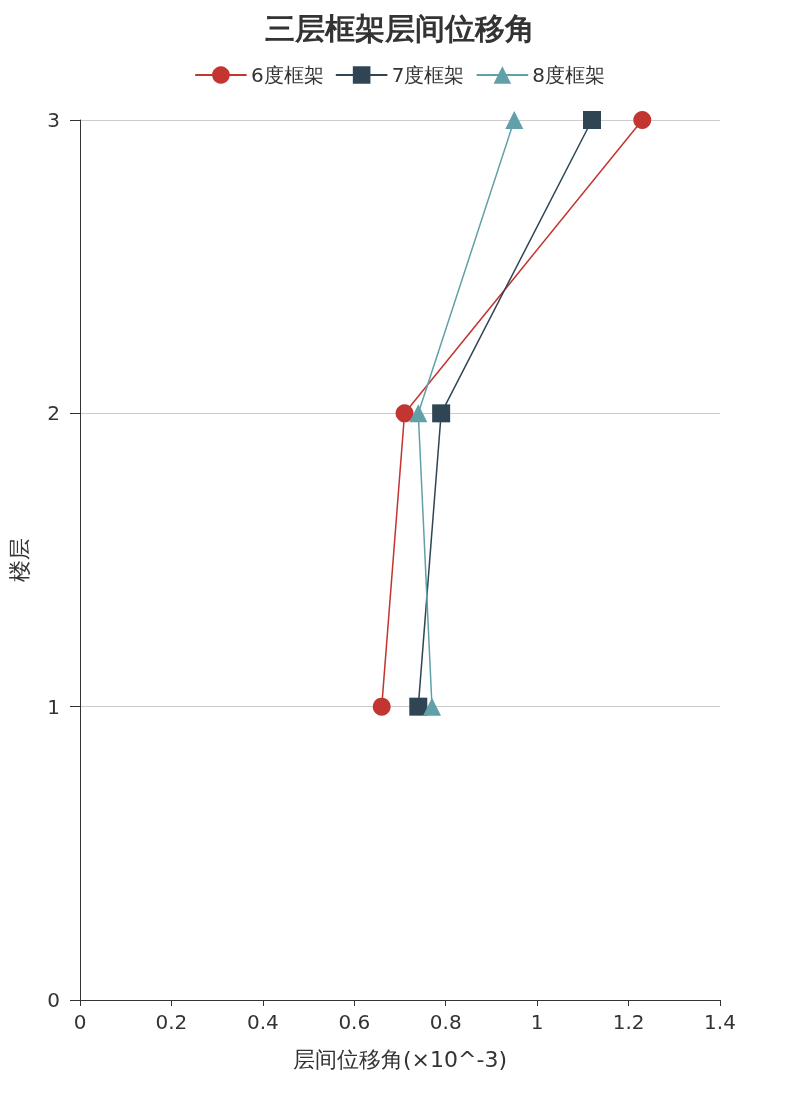 The image size is (800, 1120). What do you see at coordinates (262, 1022) in the screenshot?
I see `x-tick-label: 0.4` at bounding box center [262, 1022].